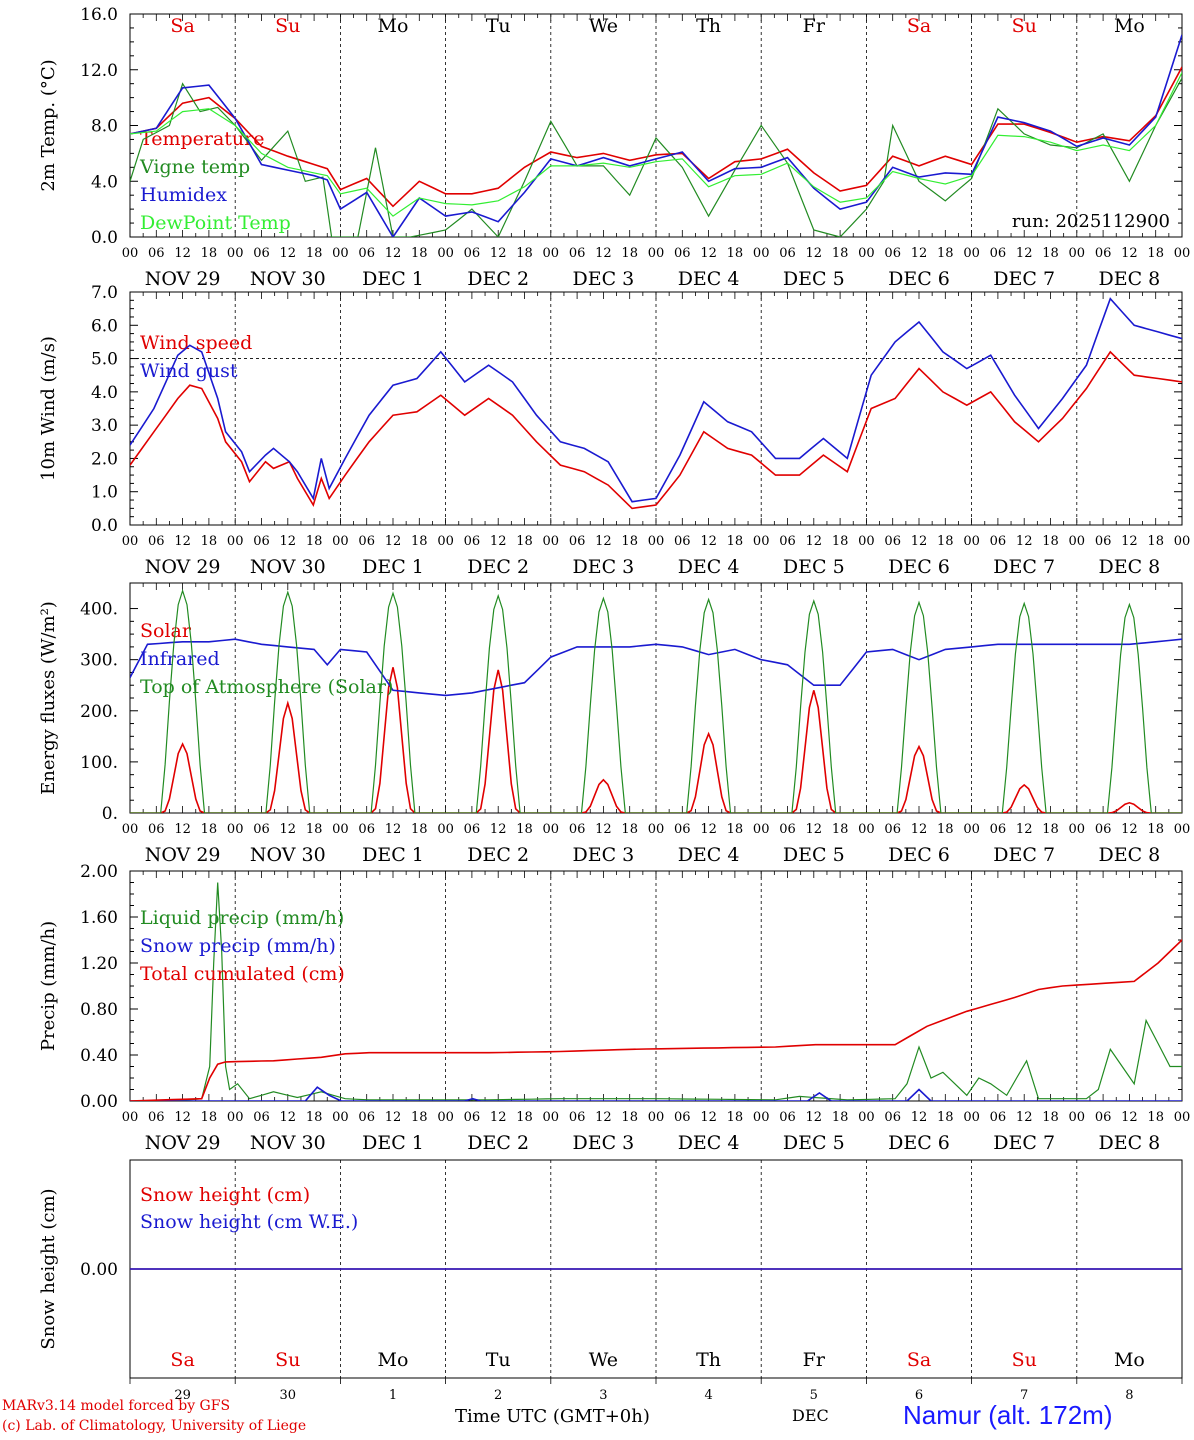 Image resolution: width=1194 pixels, height=1440 pixels. What do you see at coordinates (288, 1395) in the screenshot?
I see `day-number-label: 30` at bounding box center [288, 1395].